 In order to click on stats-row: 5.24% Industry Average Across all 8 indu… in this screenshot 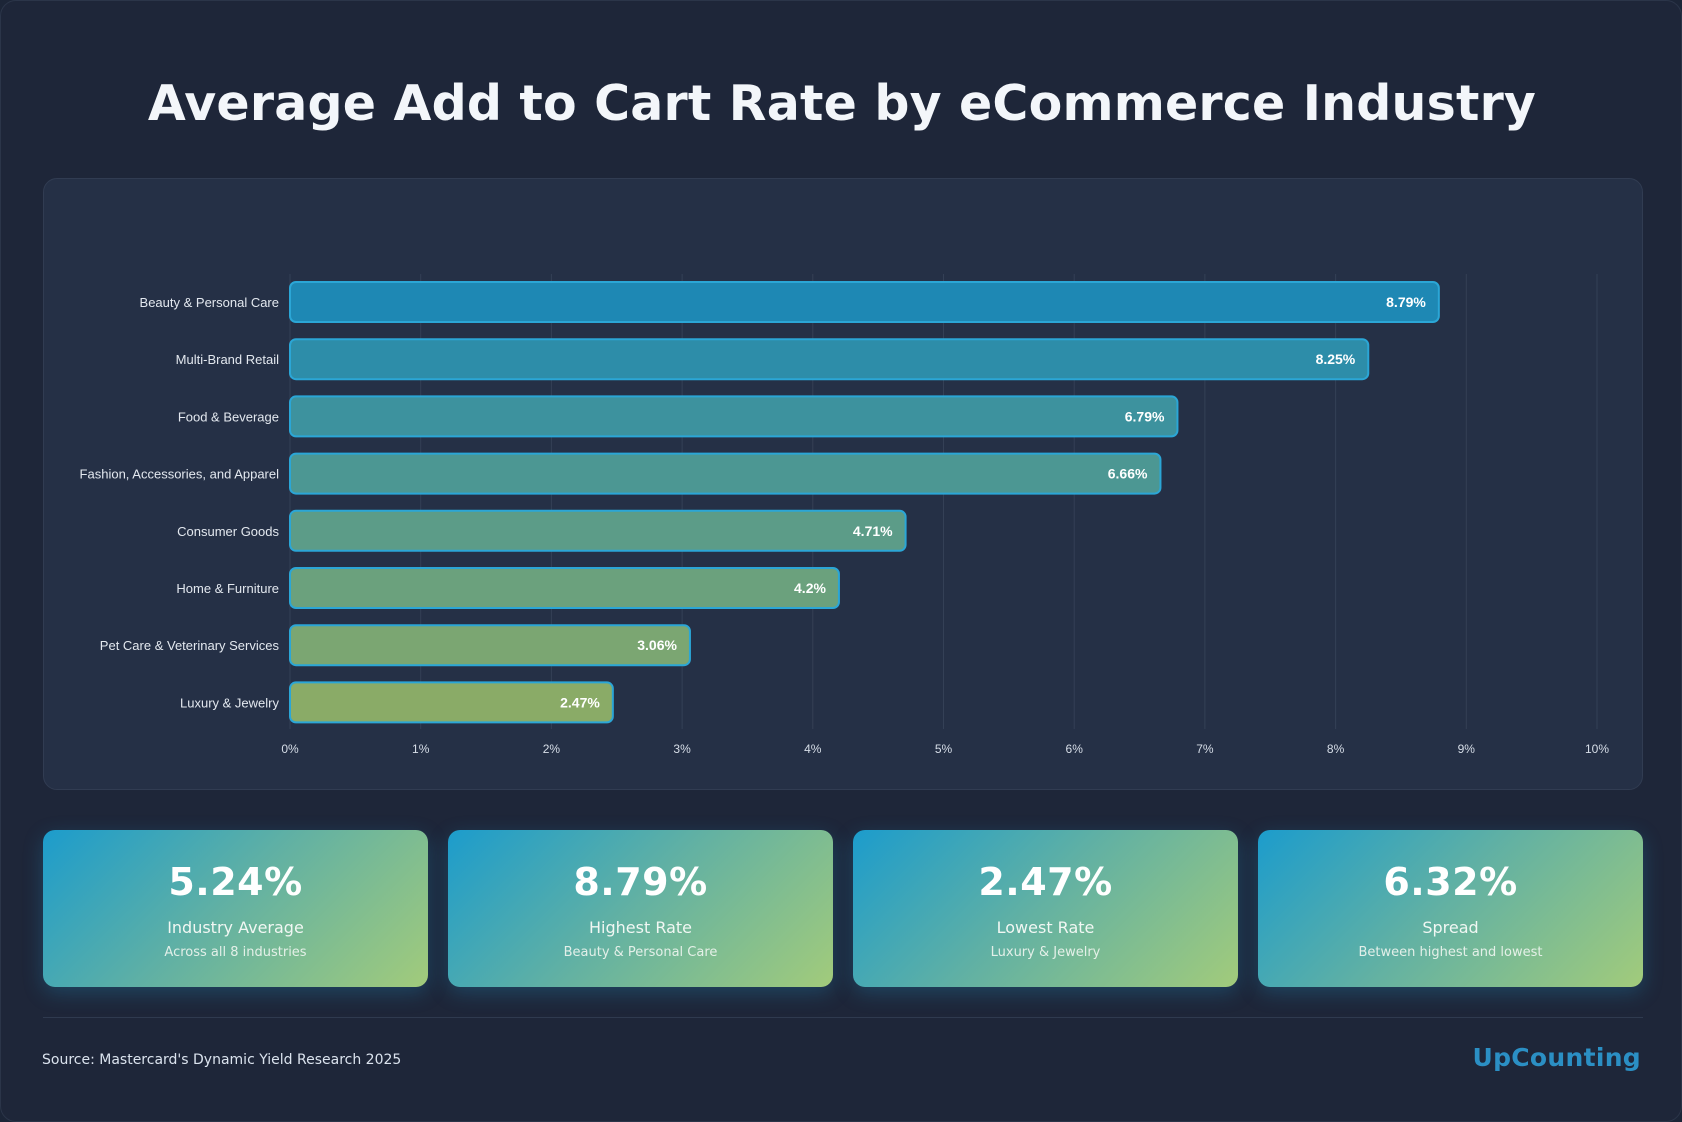, I will do `click(843, 908)`.